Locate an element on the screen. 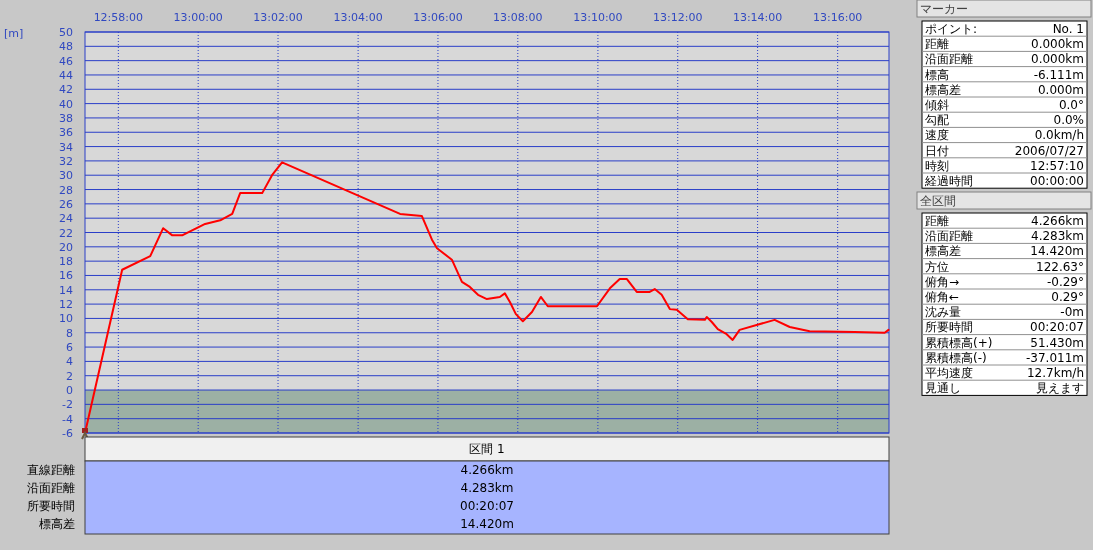 This screenshot has width=1093, height=550. text: 51.430m is located at coordinates (1057, 342).